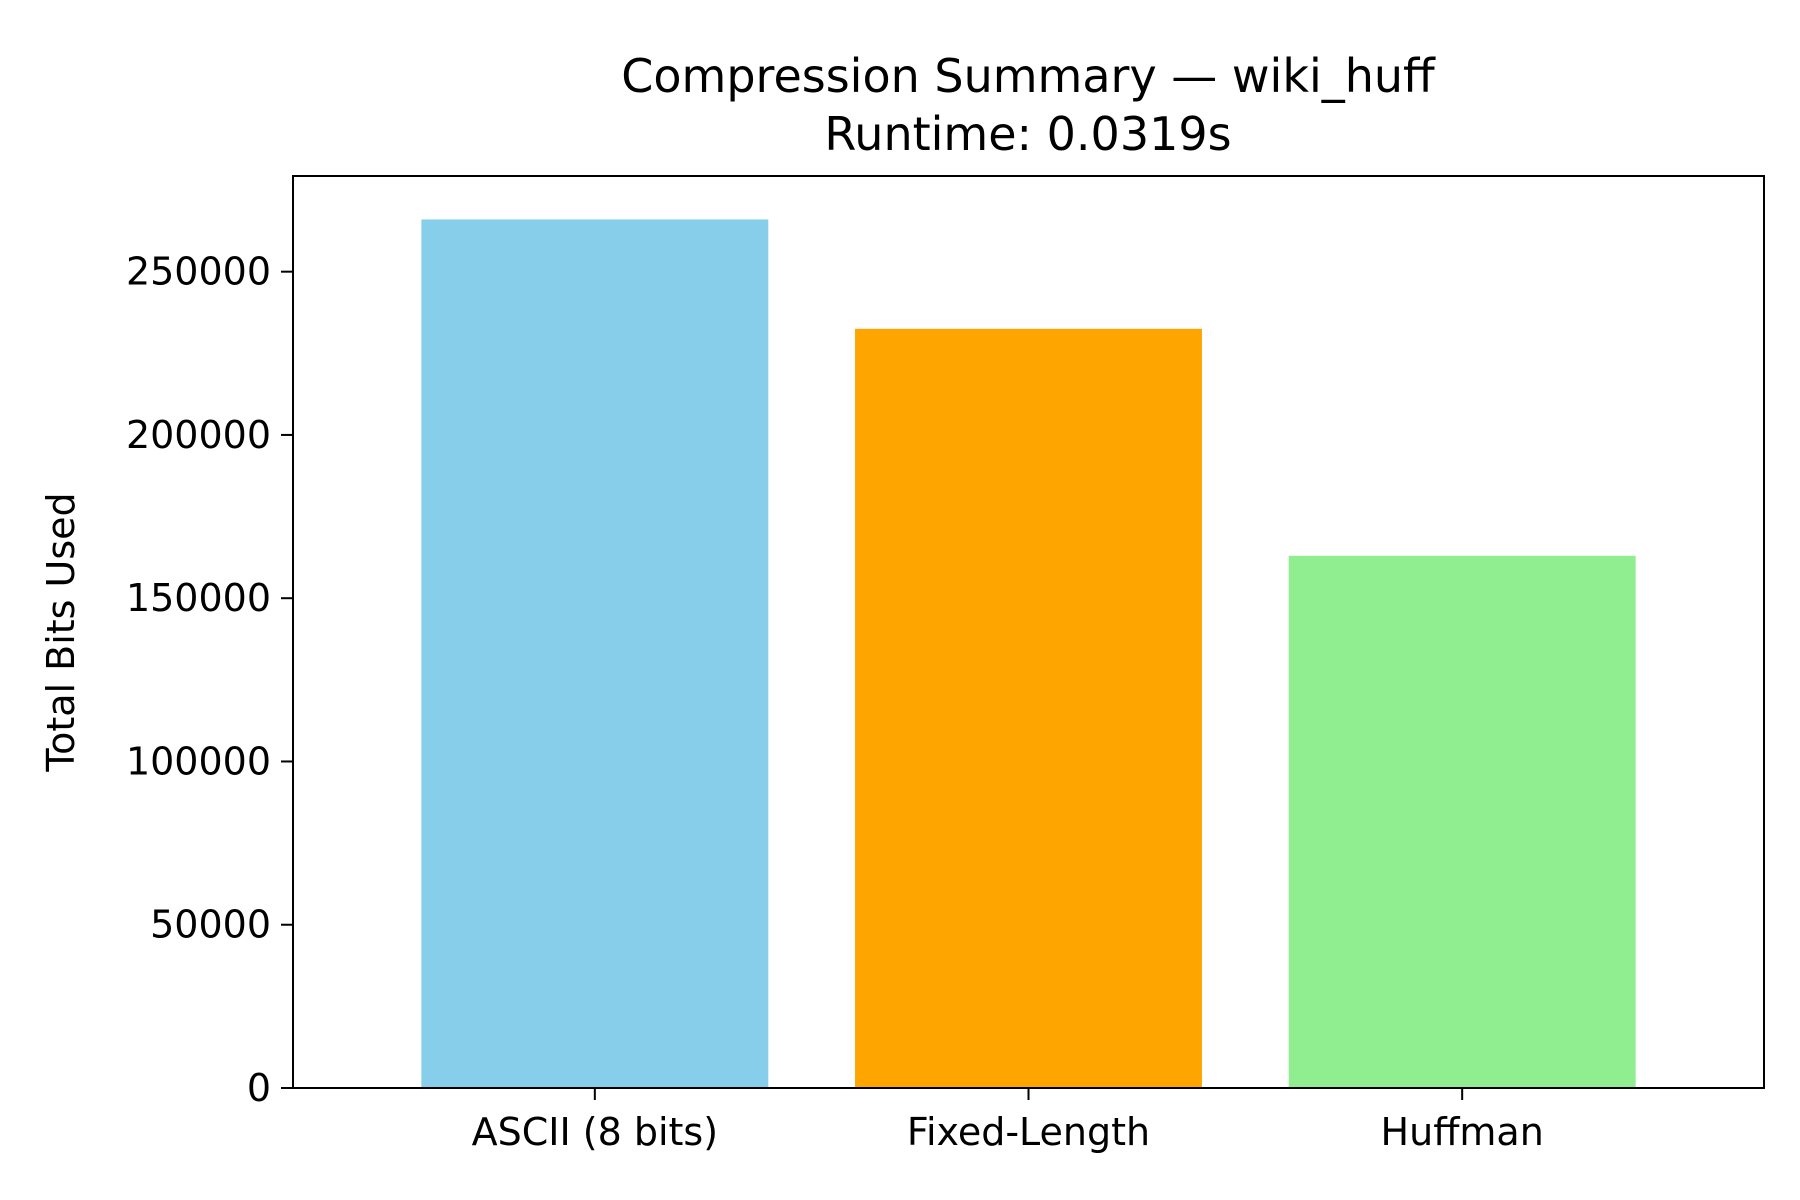 This screenshot has height=1200, width=1800. I want to click on y-tick-label: 150000, so click(198, 598).